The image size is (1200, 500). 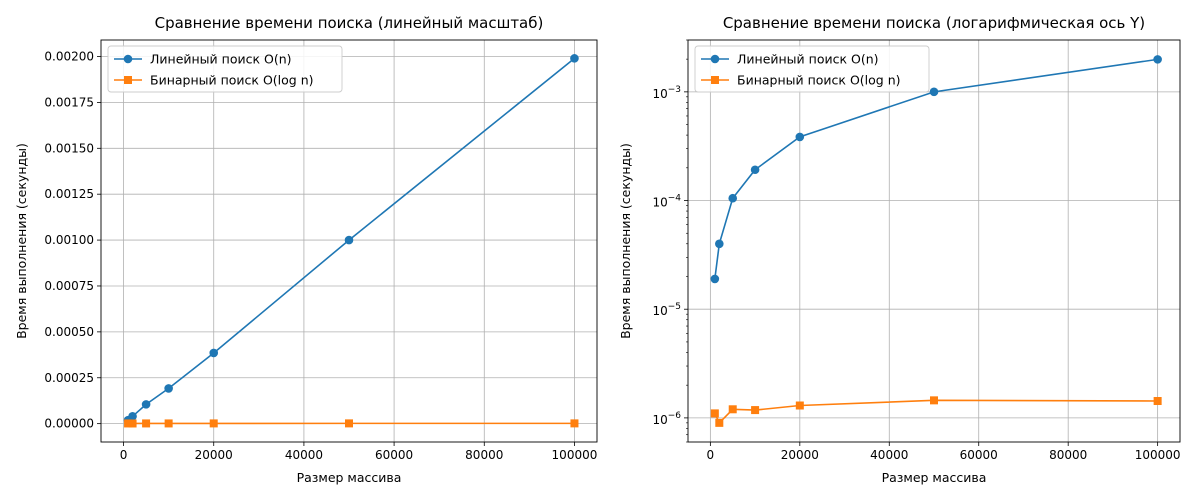 What do you see at coordinates (889, 455) in the screenshot?
I see `log-x-tick-label: 40000` at bounding box center [889, 455].